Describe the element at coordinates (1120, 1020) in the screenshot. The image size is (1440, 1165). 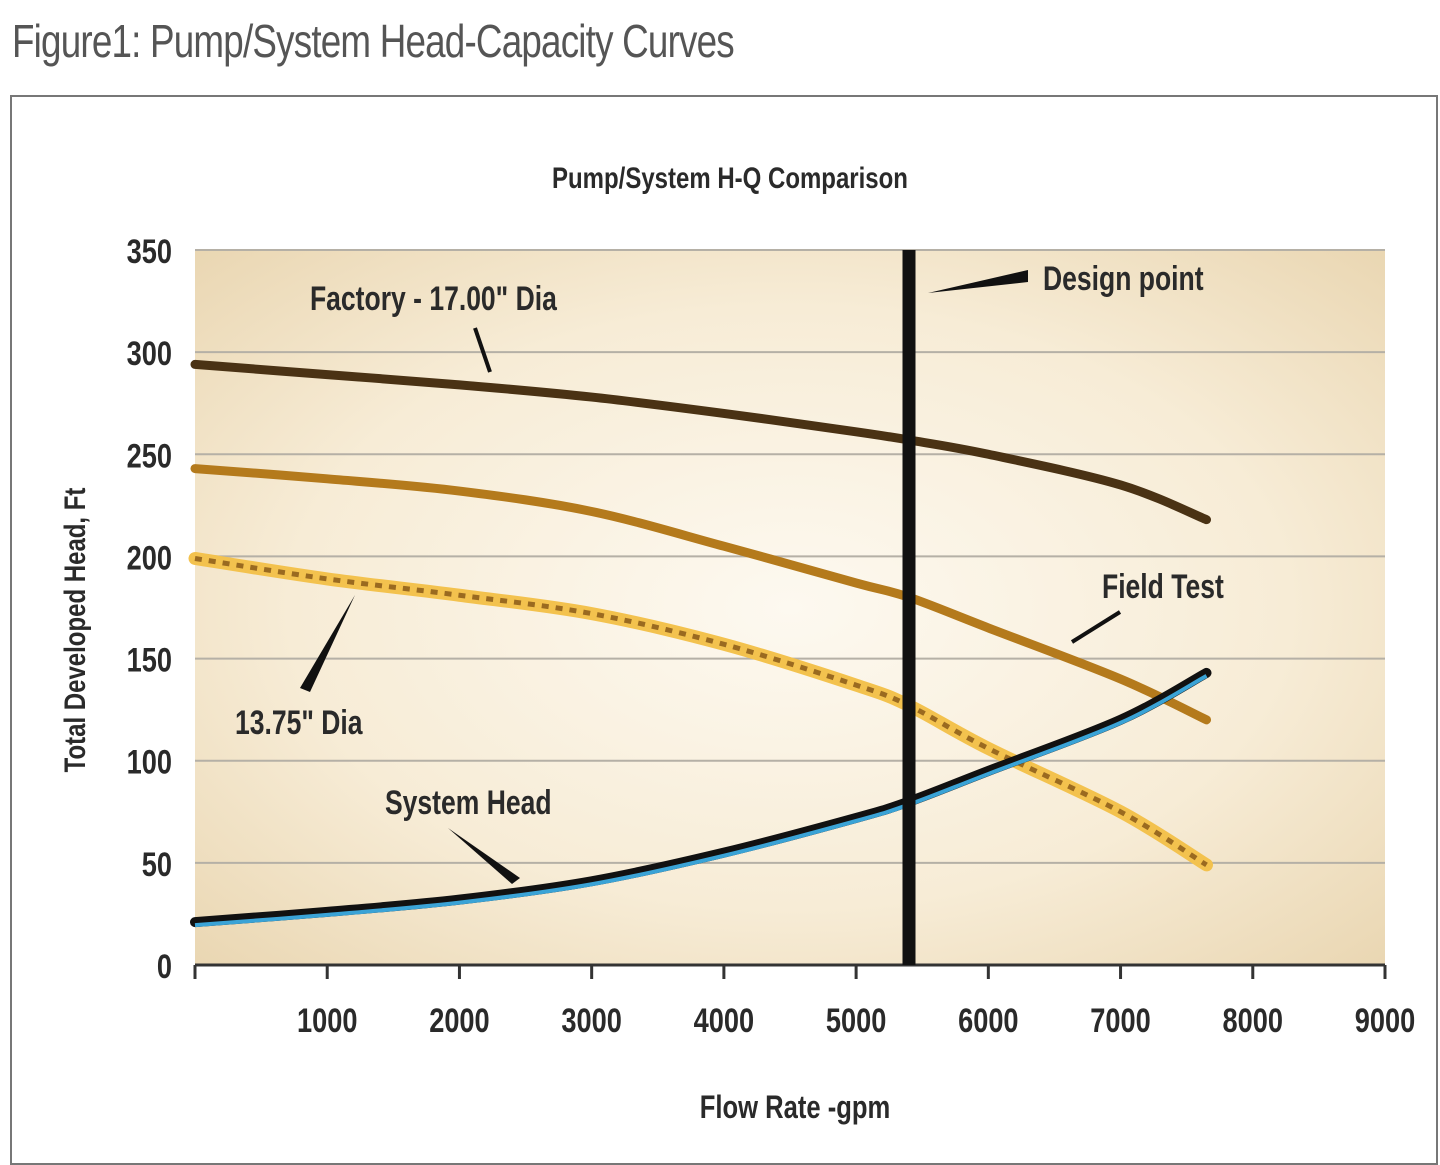
I see `x-tick-label: 7000` at that location.